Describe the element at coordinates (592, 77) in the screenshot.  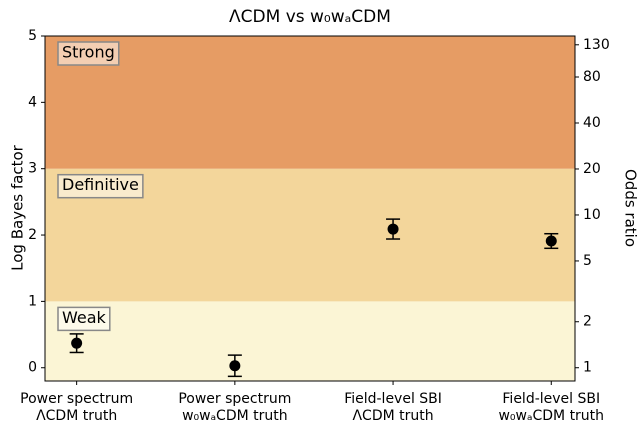
I see `y2-tick-label: 80` at that location.